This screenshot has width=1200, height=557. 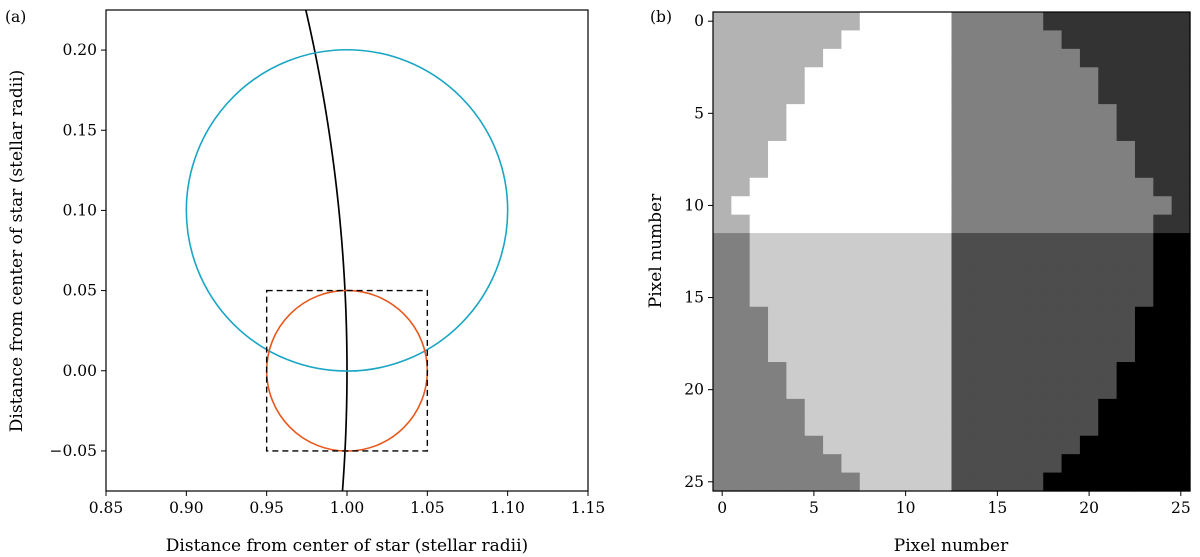 What do you see at coordinates (79, 130) in the screenshot?
I see `y-tick-label: 0.15` at bounding box center [79, 130].